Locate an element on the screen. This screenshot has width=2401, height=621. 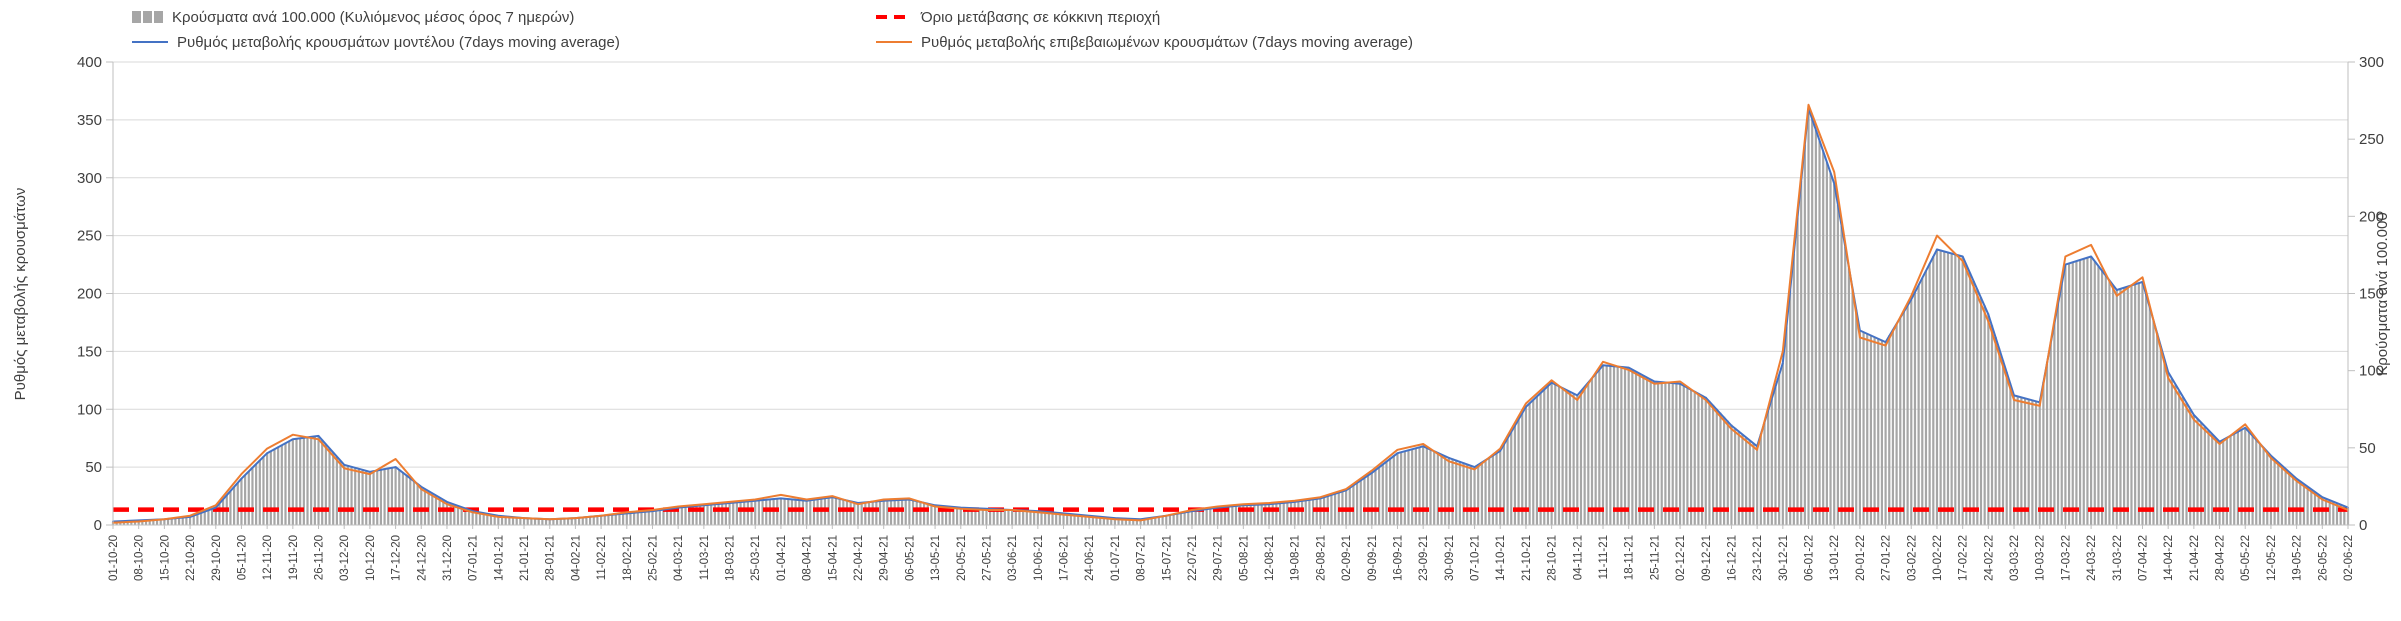
svg-text: 22-10-20 is located at coordinates (191, 558).